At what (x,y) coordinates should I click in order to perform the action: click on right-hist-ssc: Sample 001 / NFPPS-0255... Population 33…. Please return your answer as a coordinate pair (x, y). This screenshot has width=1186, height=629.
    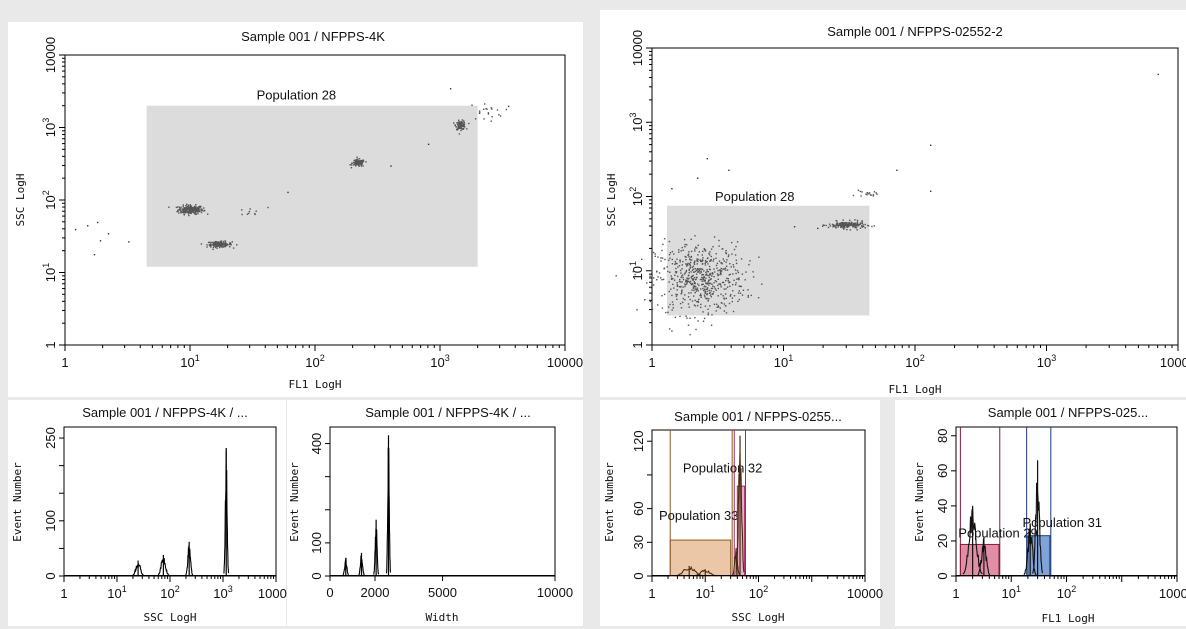
    Looking at the image, I should click on (741, 513).